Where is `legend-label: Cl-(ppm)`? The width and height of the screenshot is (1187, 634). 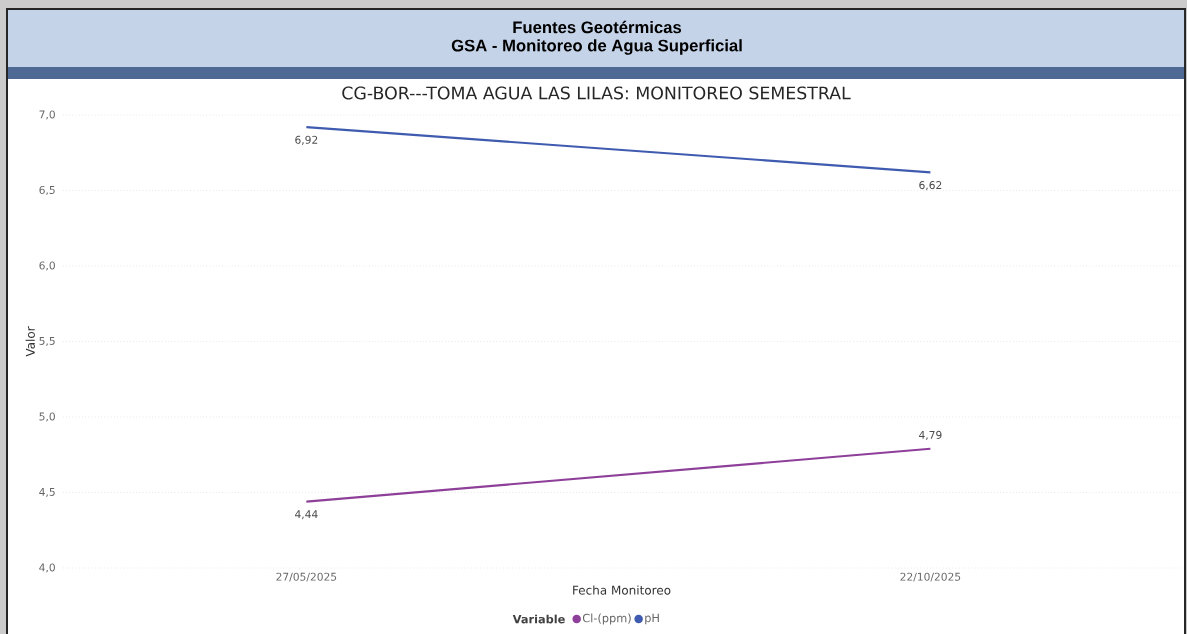
legend-label: Cl-(ppm) is located at coordinates (606, 619).